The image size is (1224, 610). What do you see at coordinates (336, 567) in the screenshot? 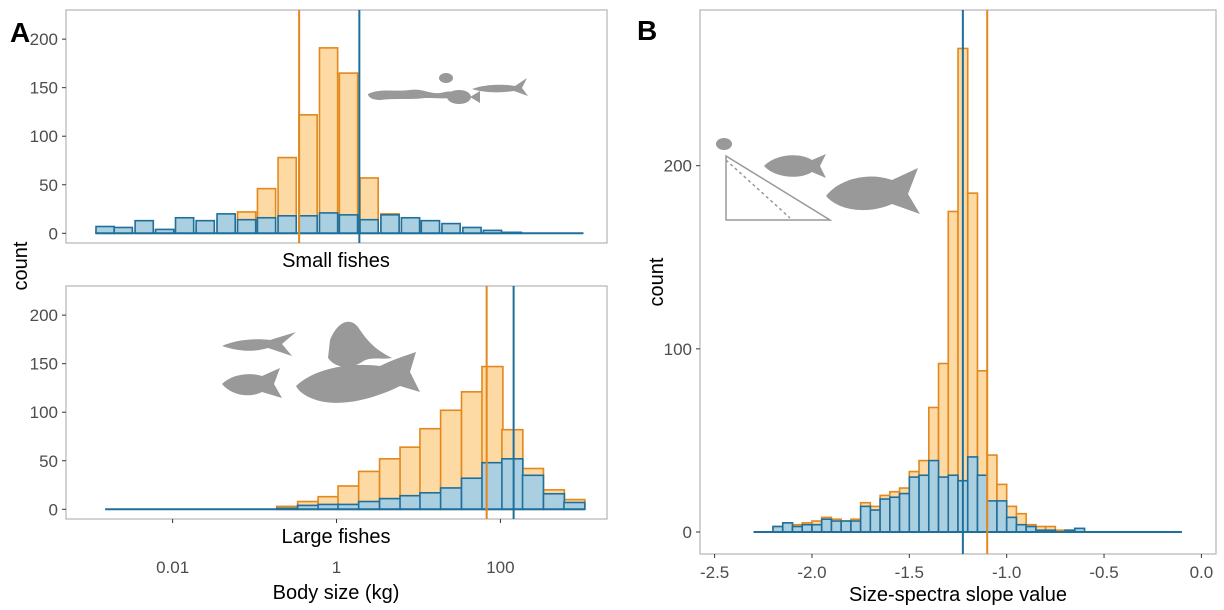
I see `x-tick-label: 1` at bounding box center [336, 567].